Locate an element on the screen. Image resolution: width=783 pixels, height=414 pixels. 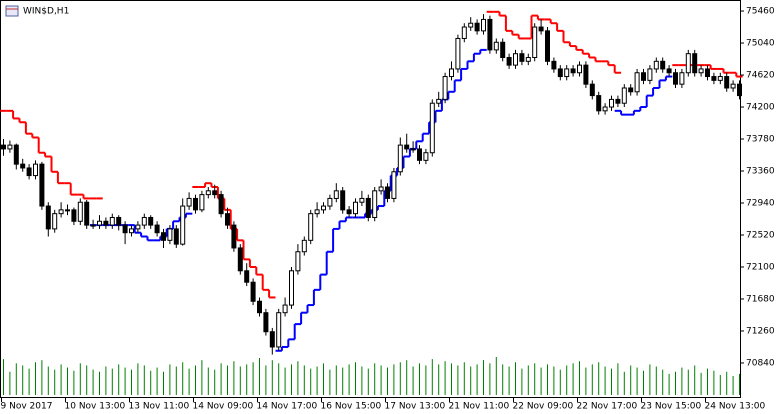
chart-title: WIN$D,H1 is located at coordinates (46, 12).